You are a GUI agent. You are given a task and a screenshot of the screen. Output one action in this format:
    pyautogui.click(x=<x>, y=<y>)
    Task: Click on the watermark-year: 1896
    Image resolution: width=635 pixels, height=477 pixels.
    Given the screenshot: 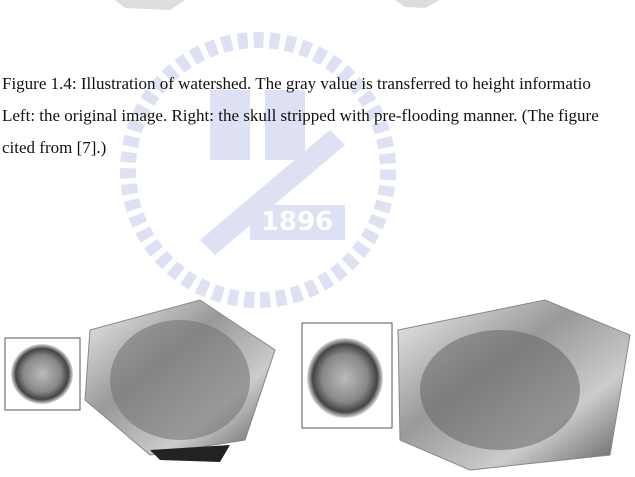 What is the action you would take?
    pyautogui.click(x=297, y=222)
    